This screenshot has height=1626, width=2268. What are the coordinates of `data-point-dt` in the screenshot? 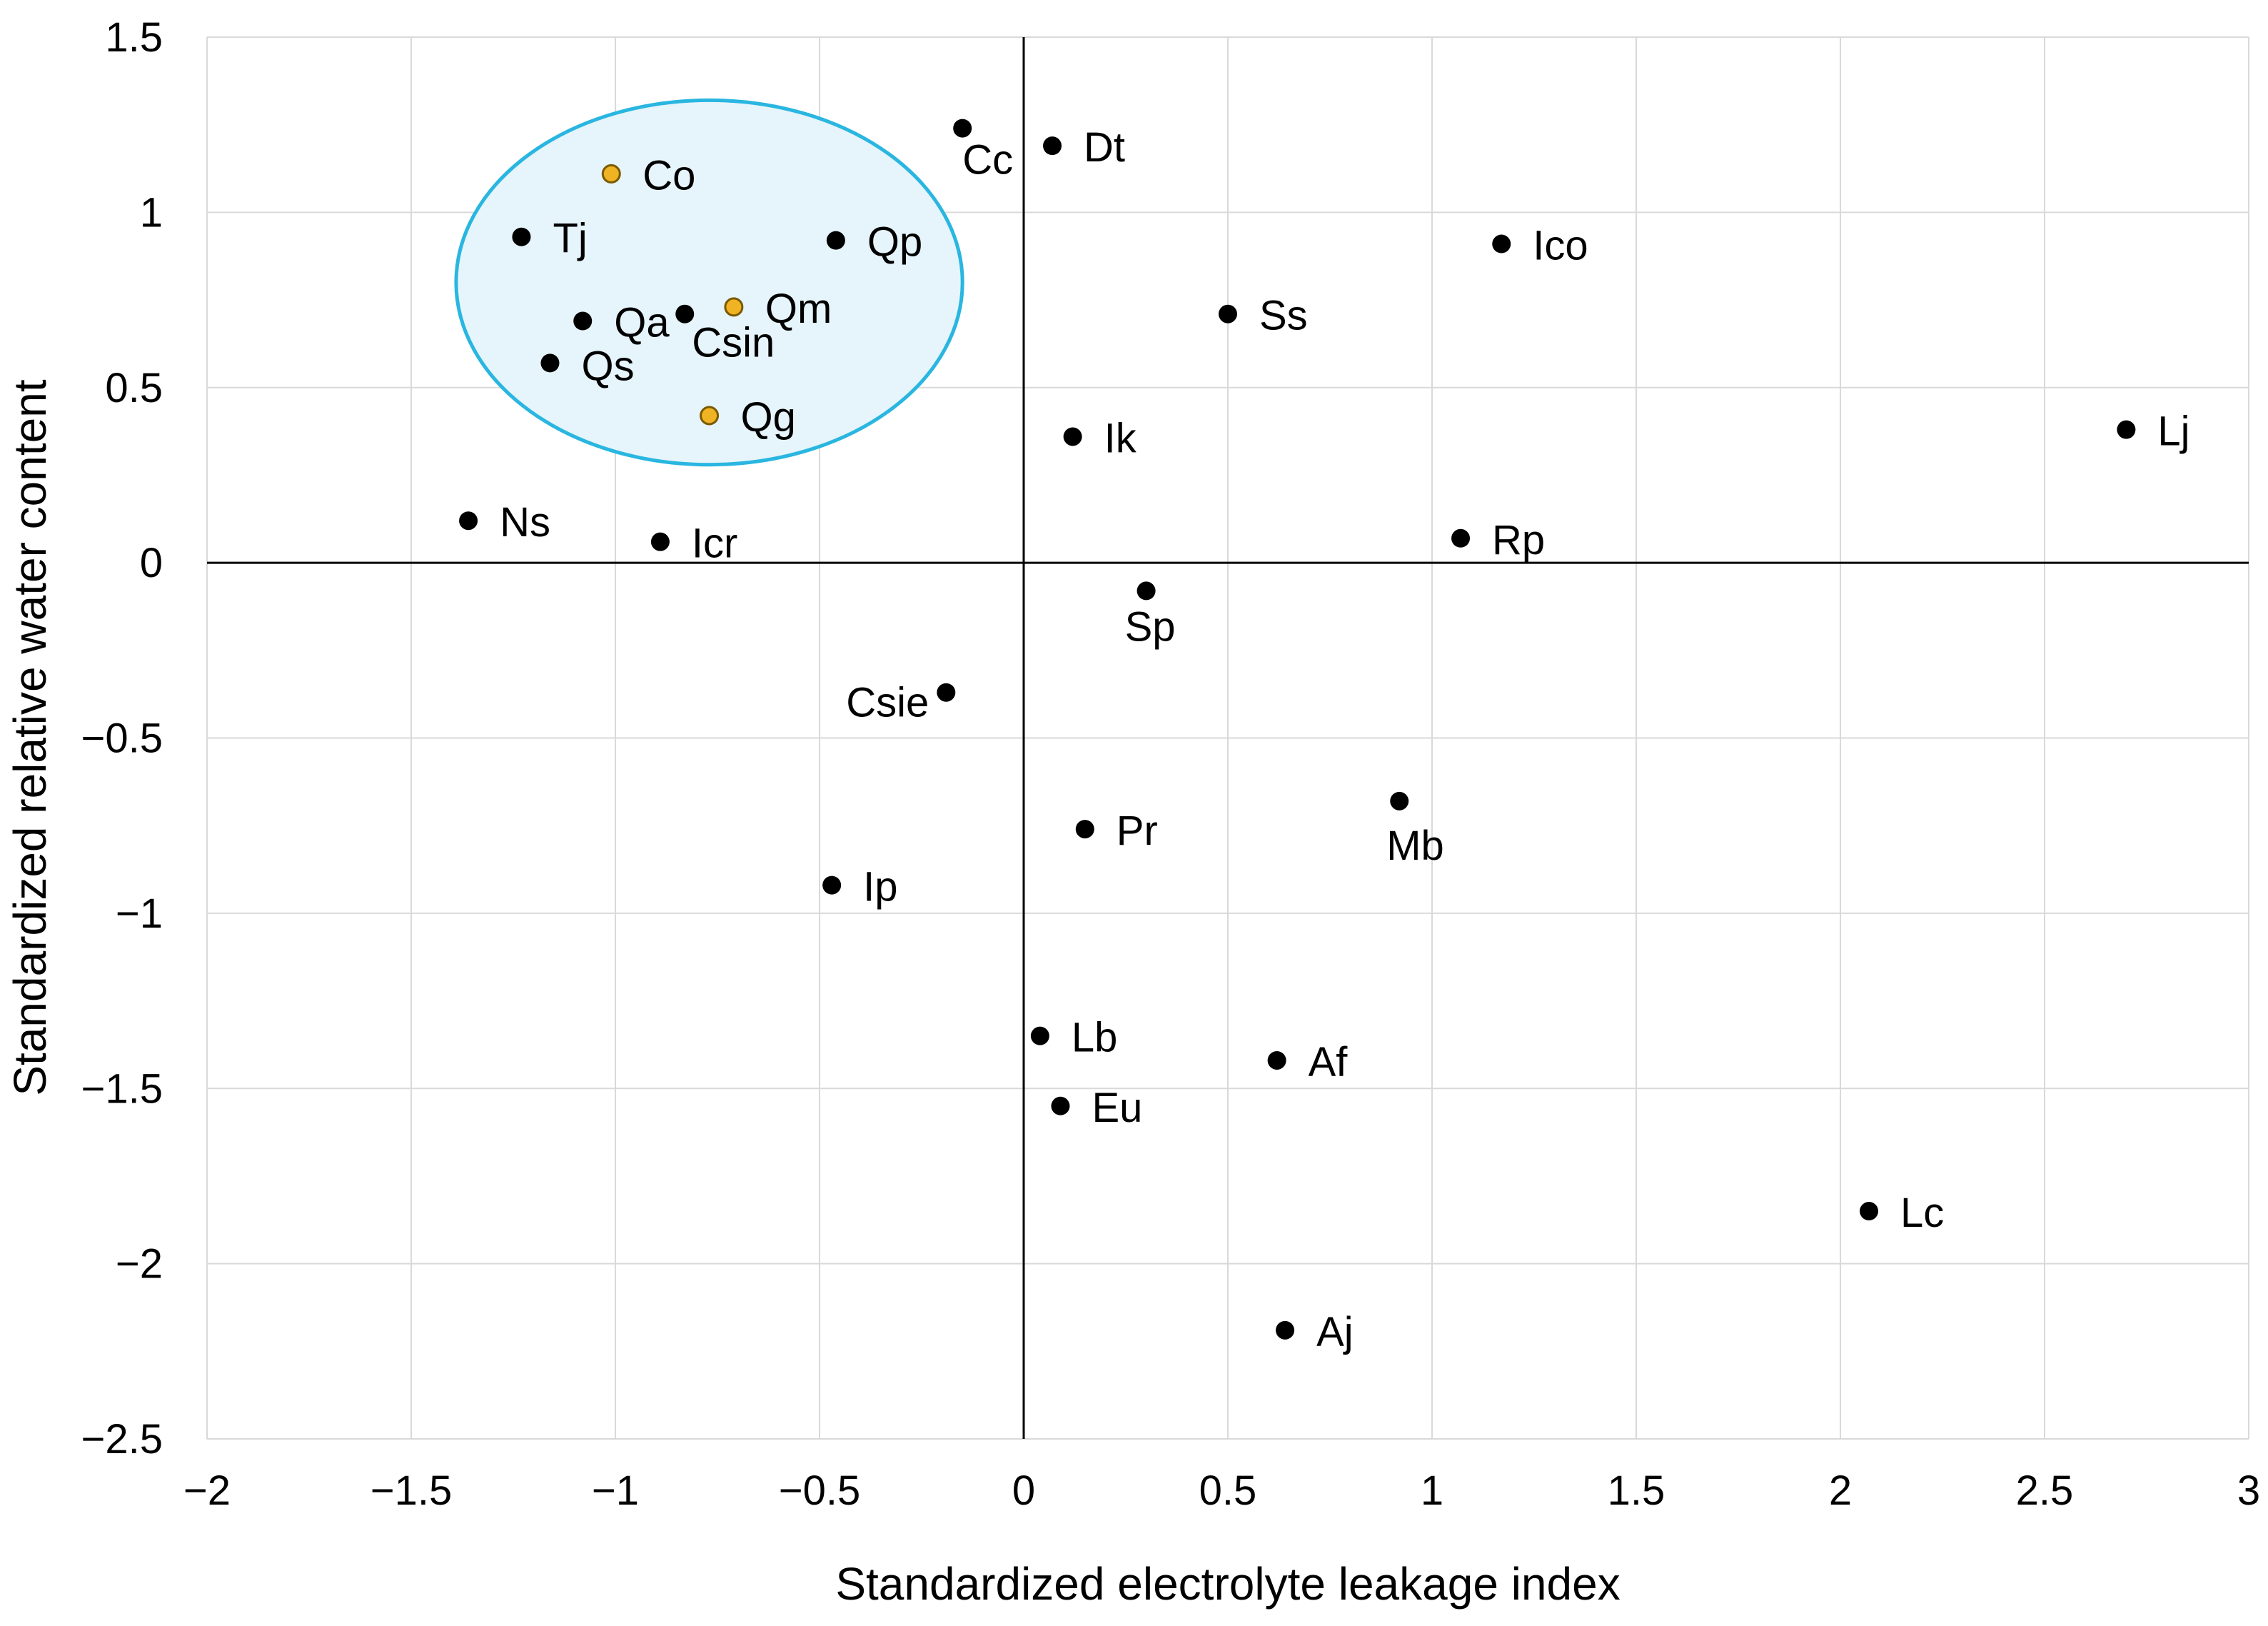 It's located at (1052, 146).